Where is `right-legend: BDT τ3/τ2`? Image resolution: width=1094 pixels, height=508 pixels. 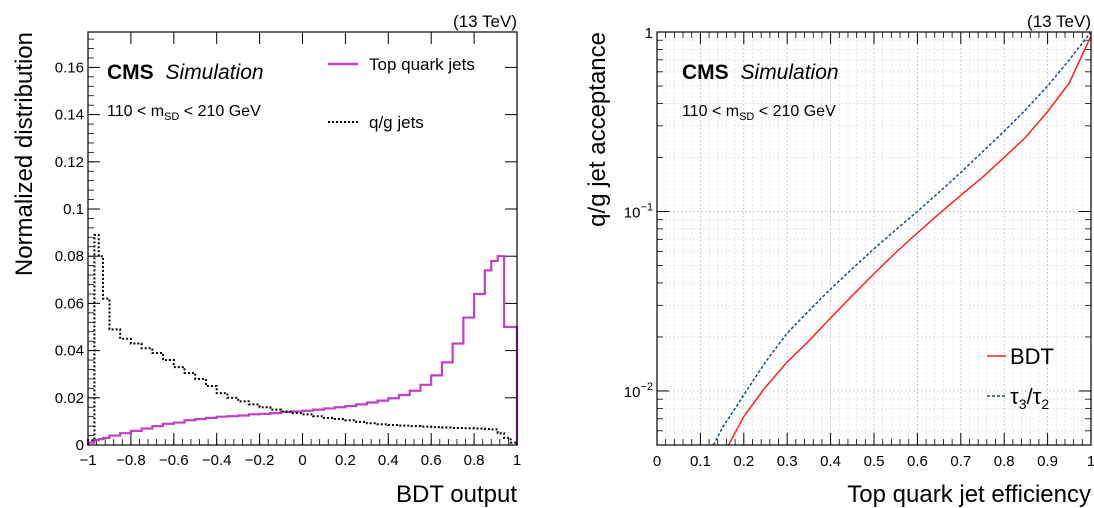 right-legend: BDT τ3/τ2 is located at coordinates (1020, 378).